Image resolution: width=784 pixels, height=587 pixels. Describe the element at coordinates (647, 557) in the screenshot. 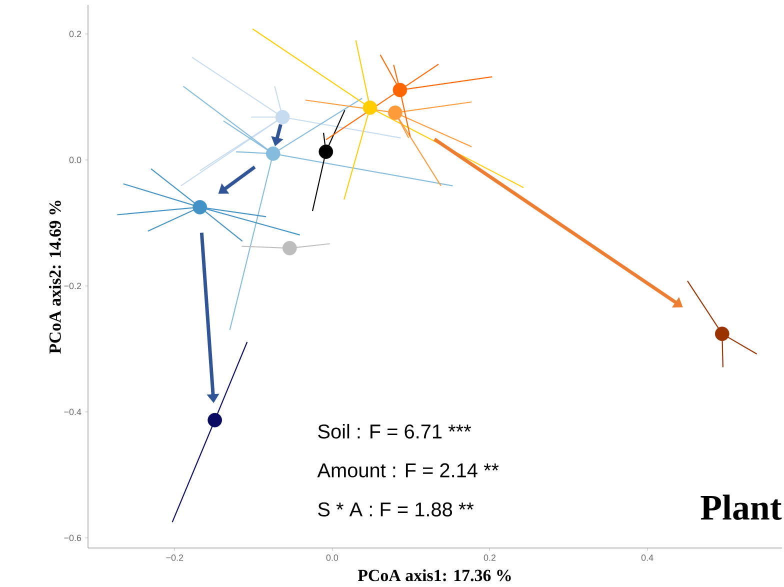

I see `x-tick-label: 0.4` at that location.